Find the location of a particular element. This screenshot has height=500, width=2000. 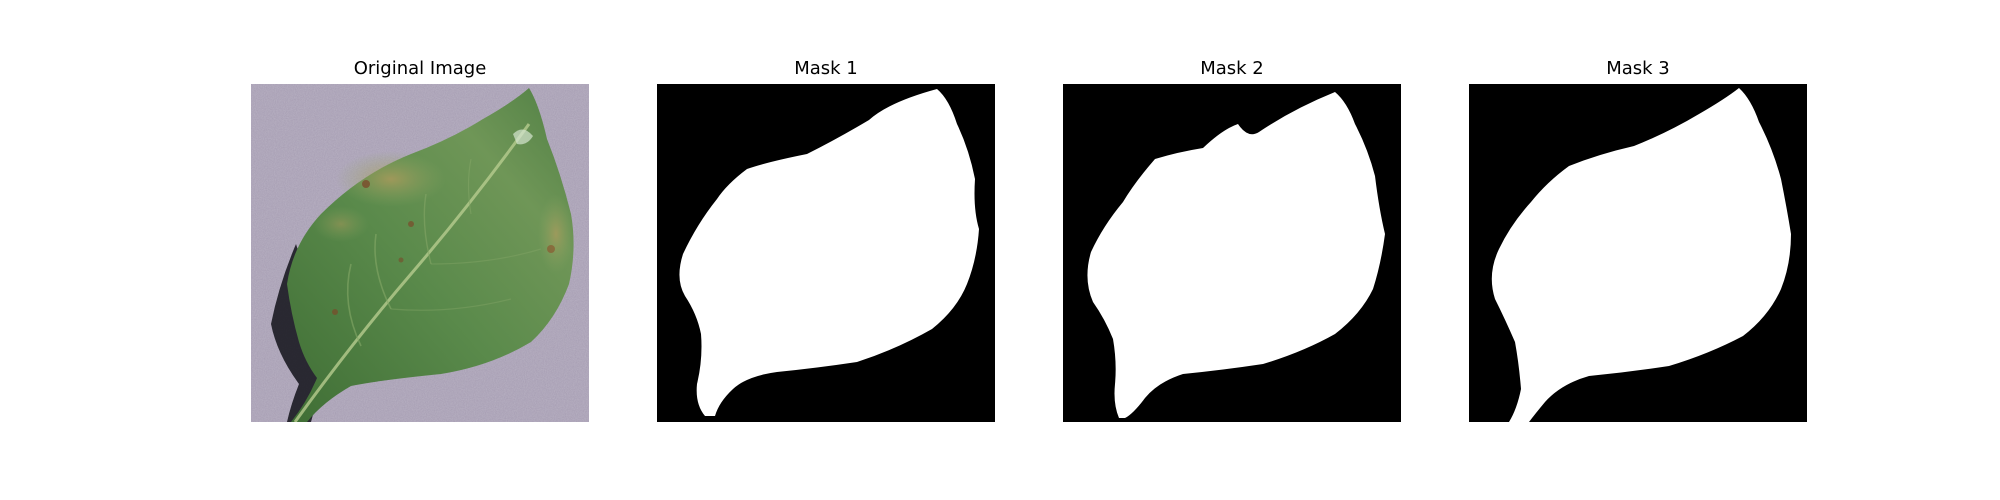

panel-title: Mask 2 is located at coordinates (1232, 68).